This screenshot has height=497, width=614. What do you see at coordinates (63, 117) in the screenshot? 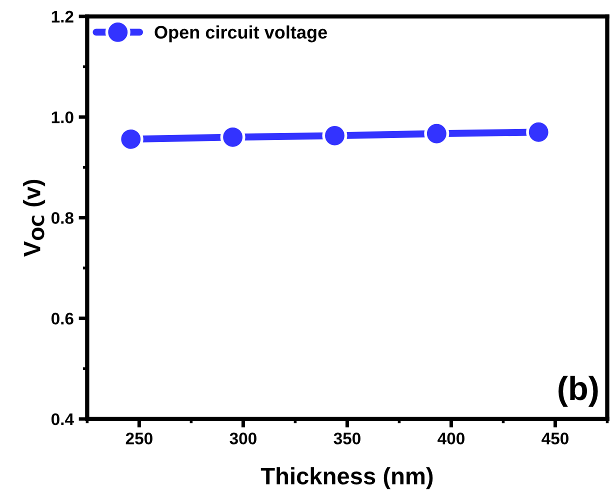
I see `y-tick-label: 1.0` at bounding box center [63, 117].